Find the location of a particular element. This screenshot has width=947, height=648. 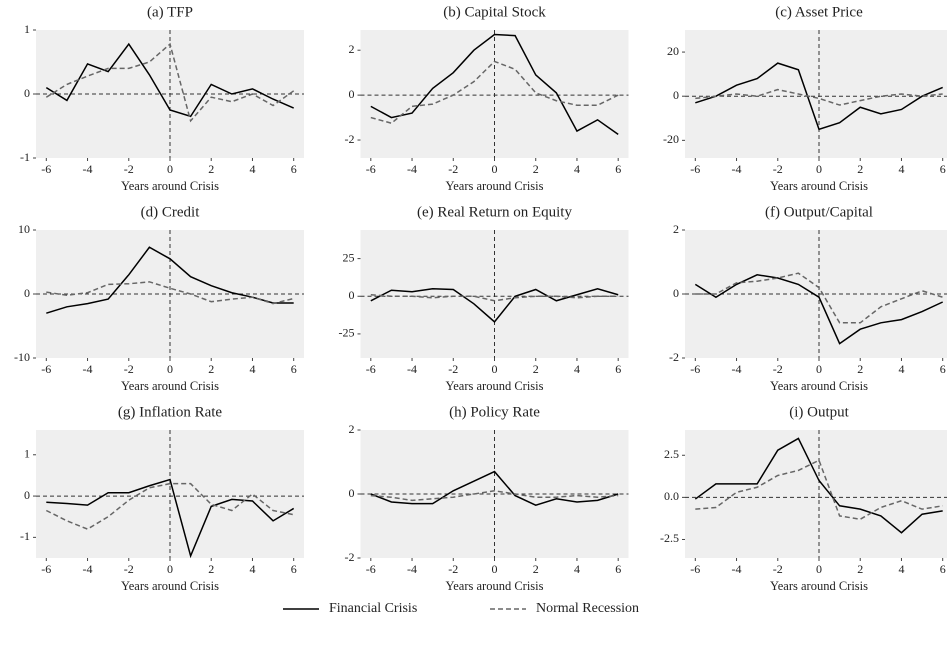

y-tick-label: 25 is located at coordinates (349, 257).